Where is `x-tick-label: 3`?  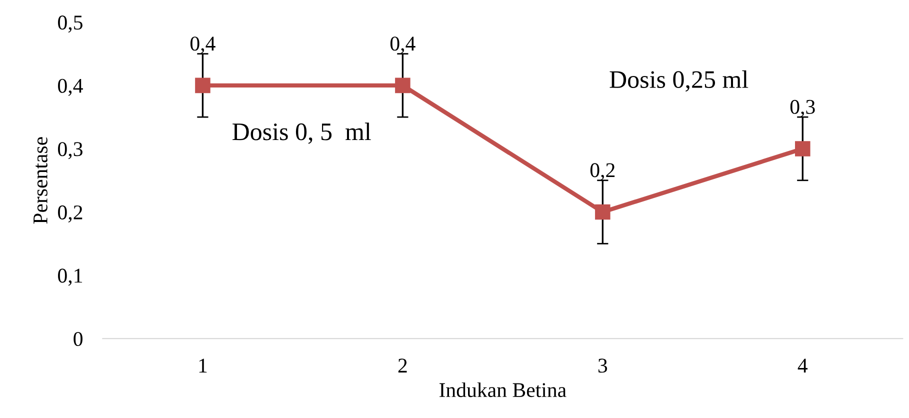
x-tick-label: 3 is located at coordinates (603, 365).